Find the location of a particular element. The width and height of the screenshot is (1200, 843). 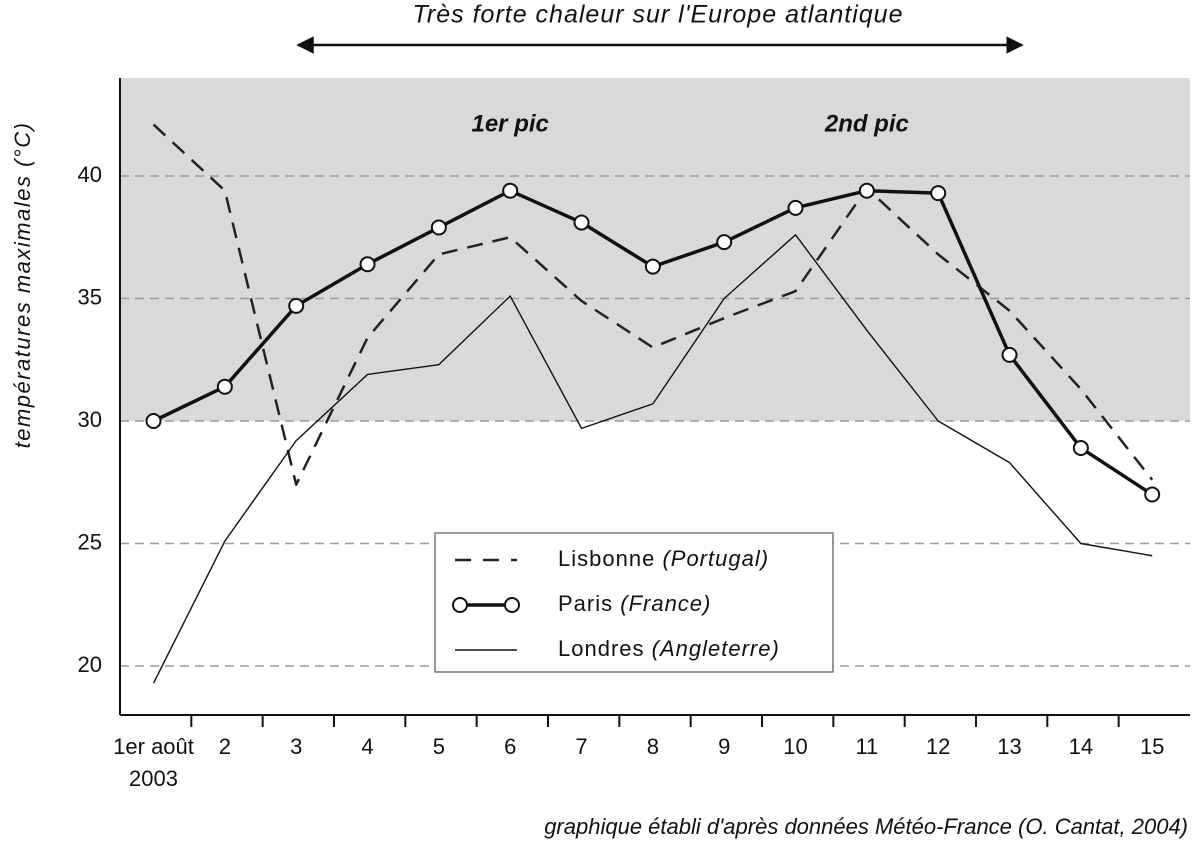

y-tick-label: 40 is located at coordinates (90, 174).